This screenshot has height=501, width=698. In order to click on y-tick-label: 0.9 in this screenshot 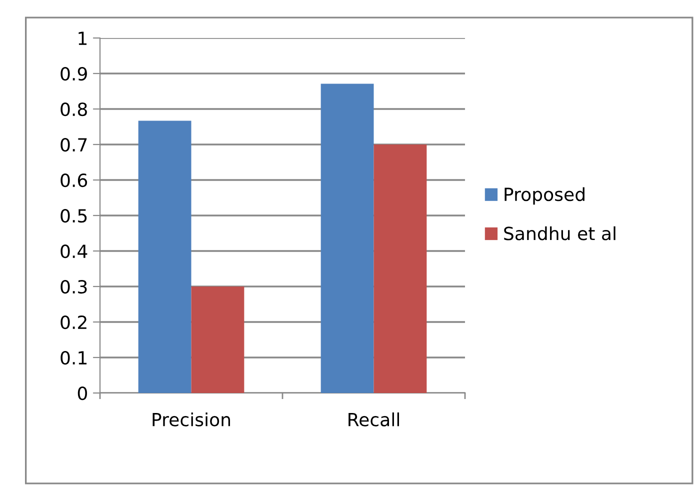, I will do `click(73, 73)`.